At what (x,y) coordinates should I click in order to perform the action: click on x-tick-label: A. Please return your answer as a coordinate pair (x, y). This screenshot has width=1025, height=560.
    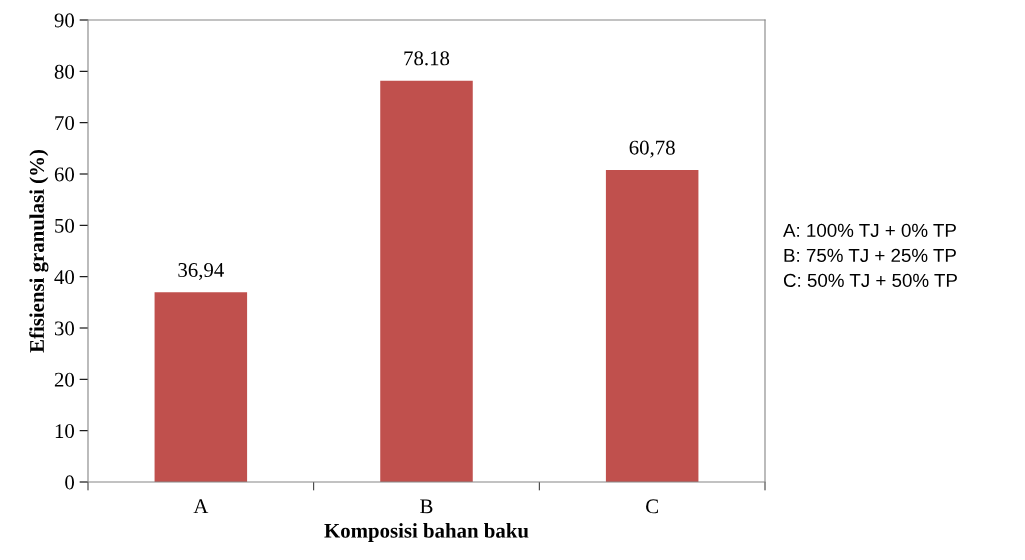
    Looking at the image, I should click on (201, 506).